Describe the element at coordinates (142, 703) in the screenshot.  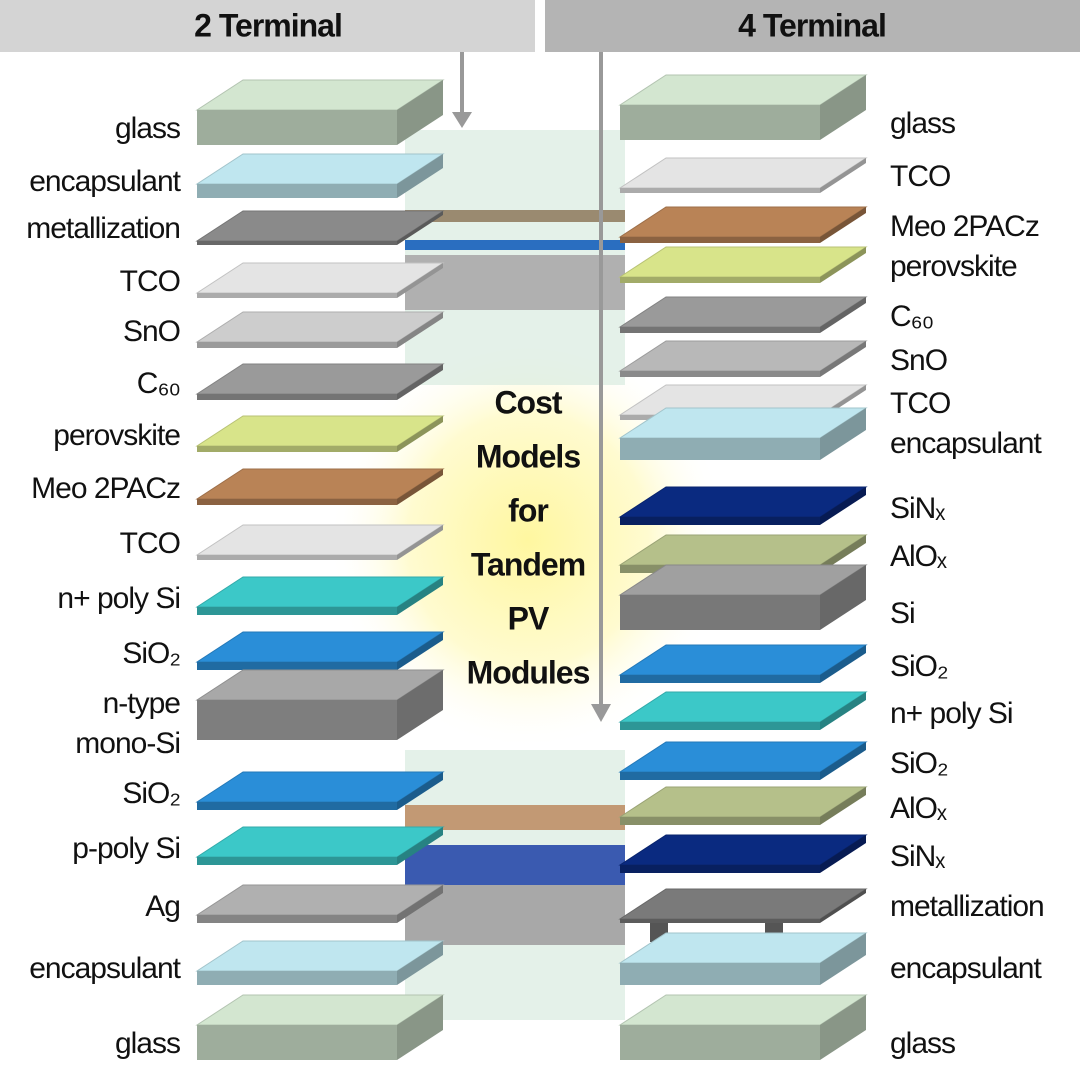
I see `layer-label: n-type` at that location.